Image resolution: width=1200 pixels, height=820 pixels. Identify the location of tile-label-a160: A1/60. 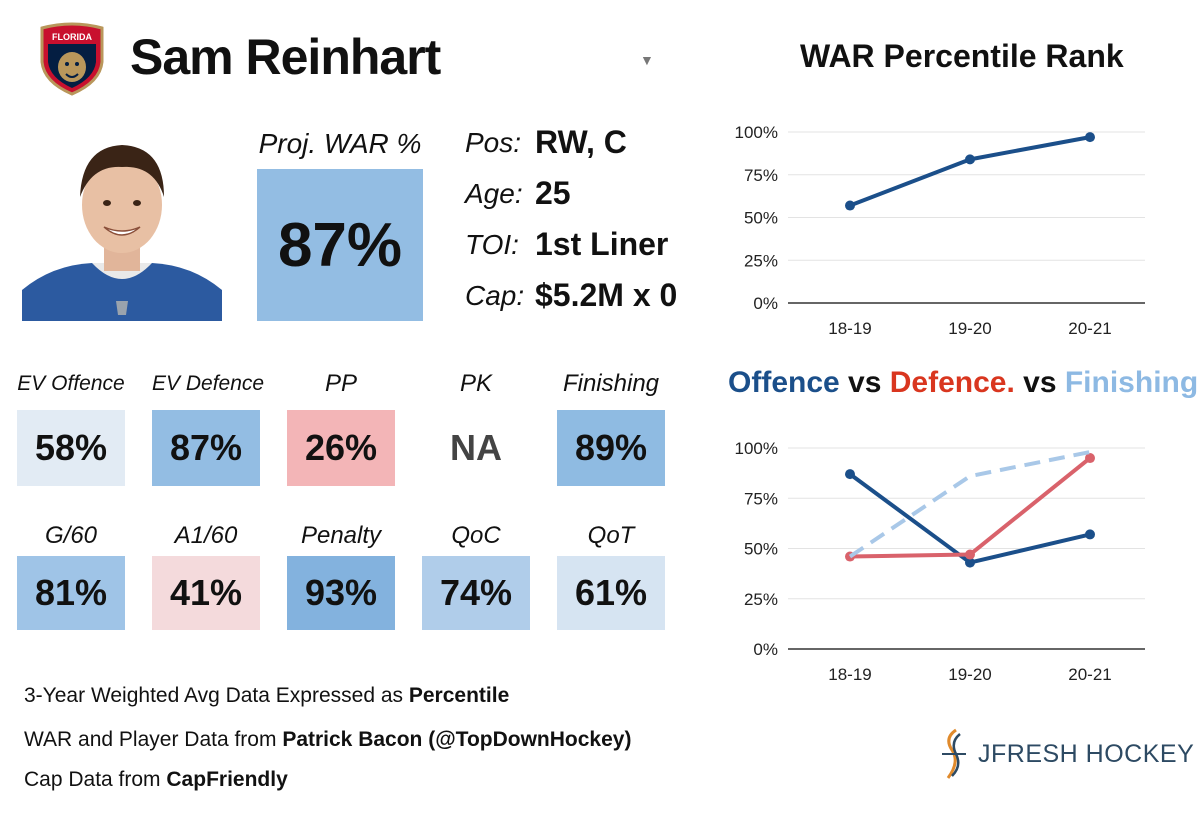
(206, 535).